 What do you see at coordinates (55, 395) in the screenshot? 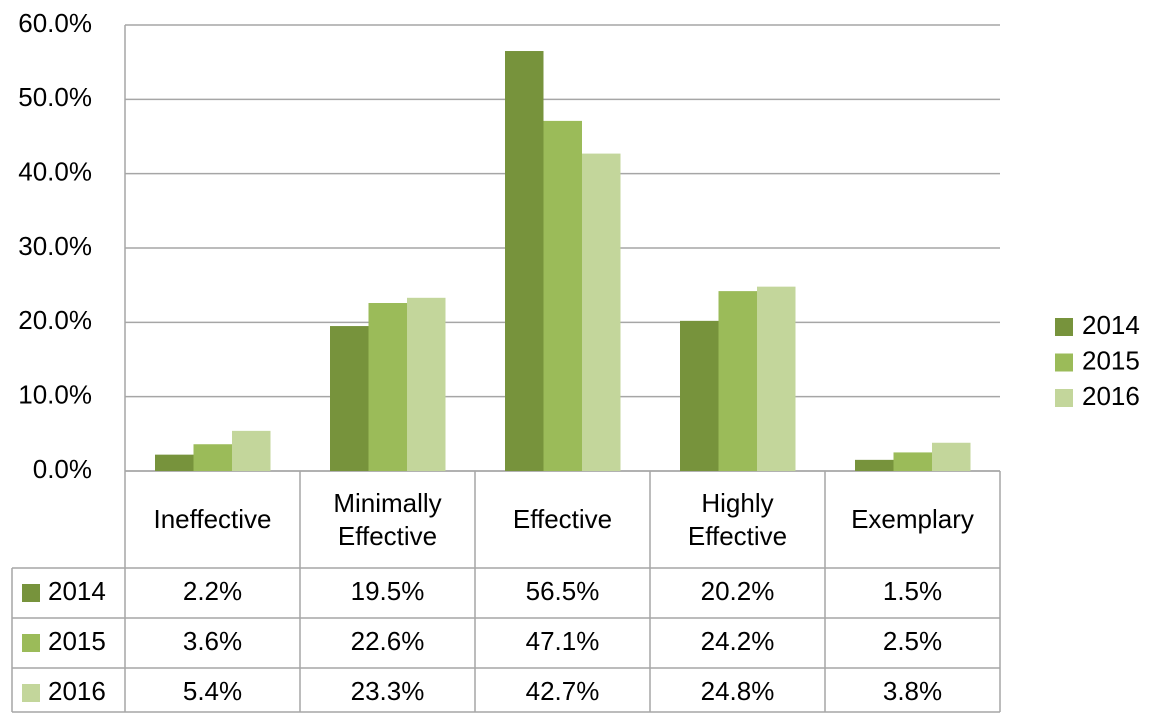
I see `y-tick-label: 10.0%` at bounding box center [55, 395].